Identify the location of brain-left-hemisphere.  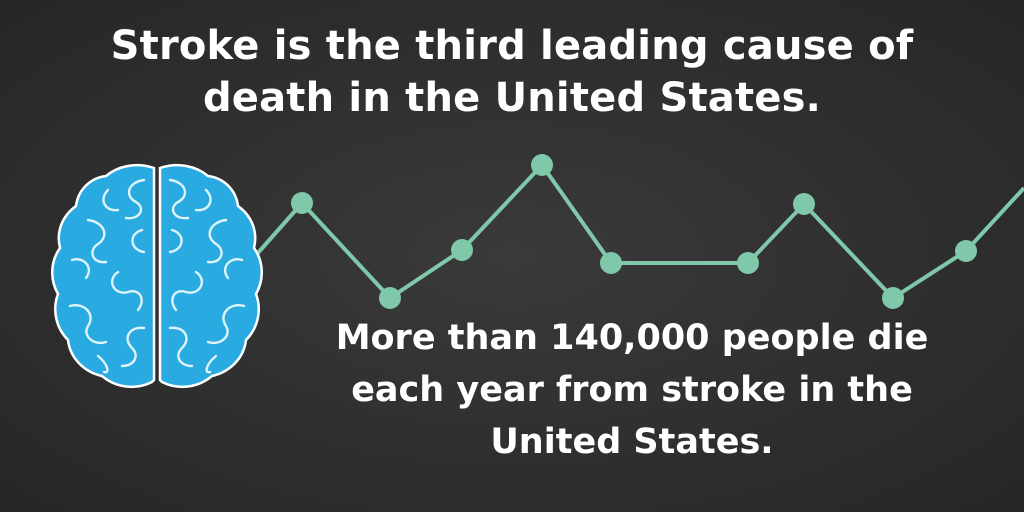
(103, 276).